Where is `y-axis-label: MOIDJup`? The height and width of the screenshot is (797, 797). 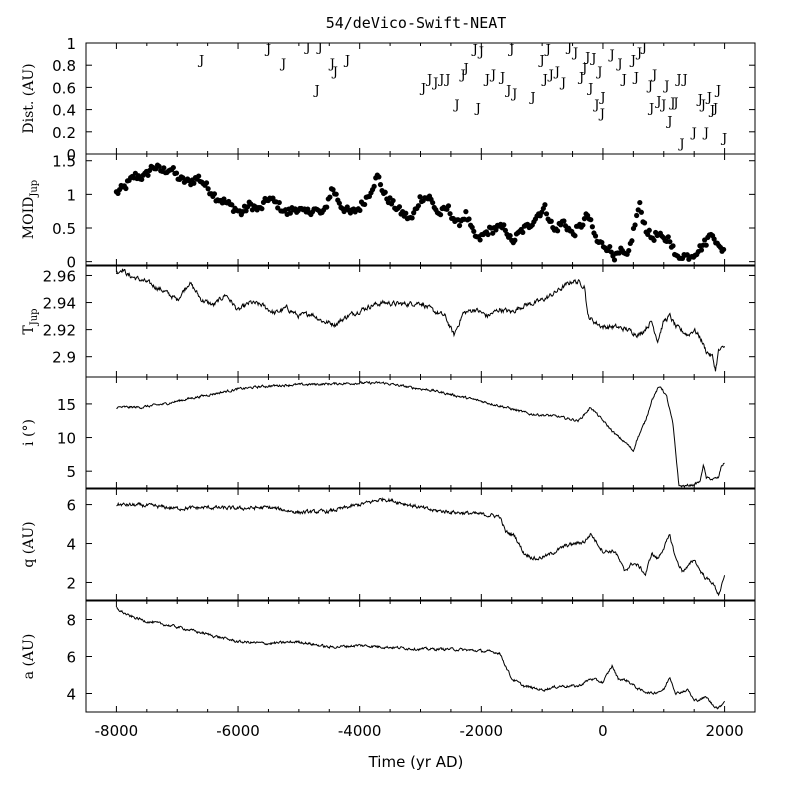 y-axis-label: MOIDJup is located at coordinates (30, 209).